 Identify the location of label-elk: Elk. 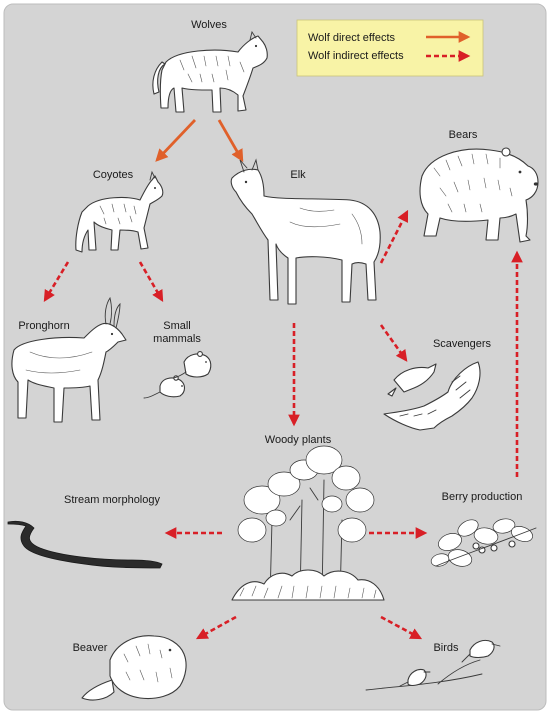
(298, 175).